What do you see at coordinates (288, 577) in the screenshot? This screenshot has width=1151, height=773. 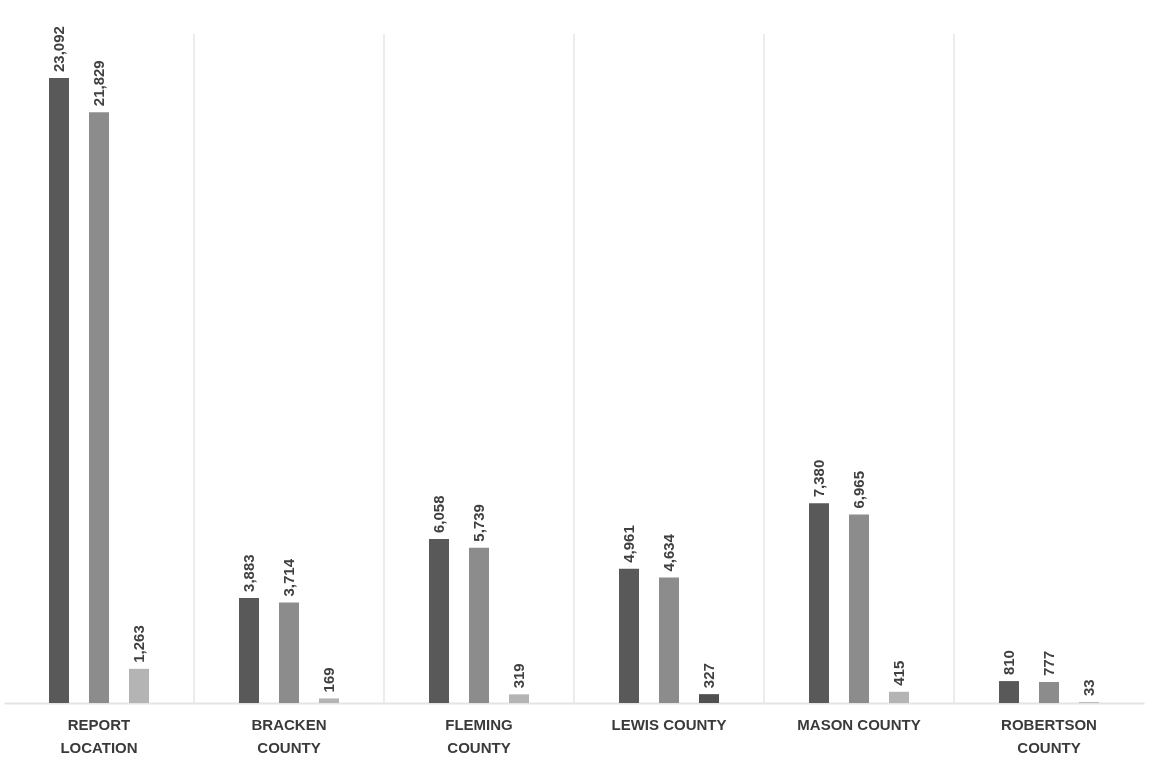 I see `data-label: 3,714` at bounding box center [288, 577].